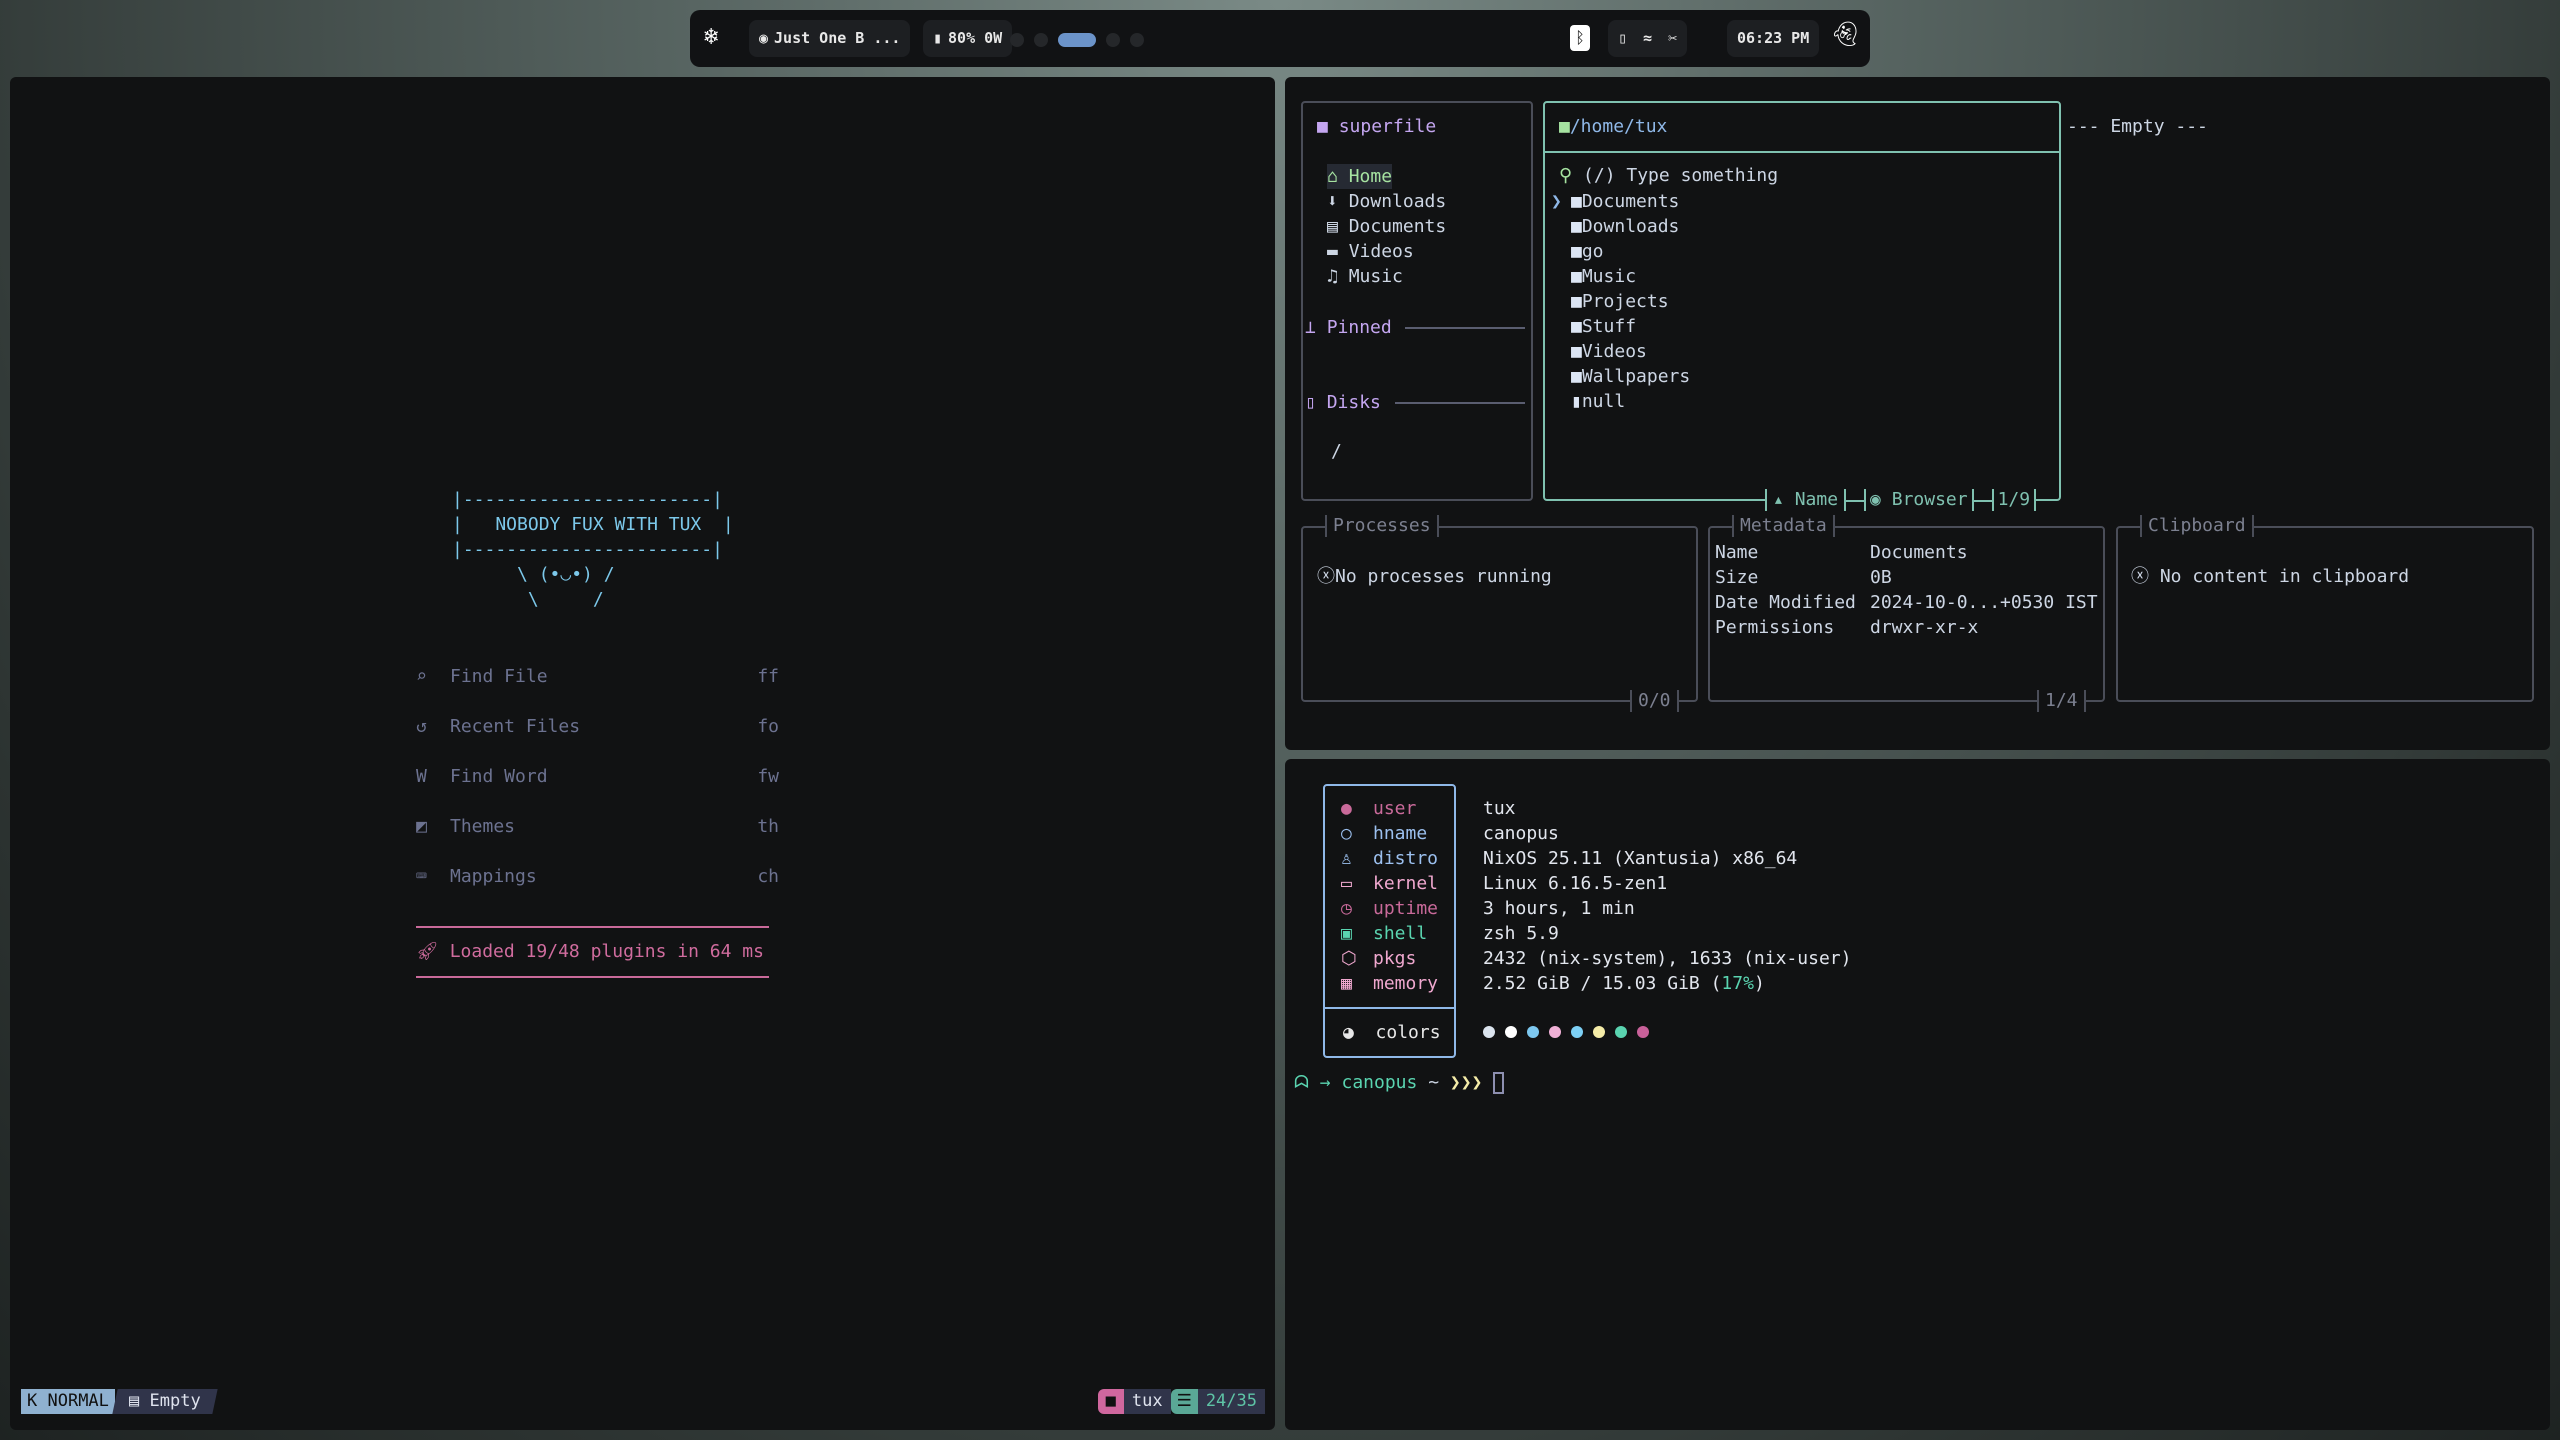 The height and width of the screenshot is (1440, 2560). Describe the element at coordinates (2325, 614) in the screenshot. I see `clipboard-panel` at that location.